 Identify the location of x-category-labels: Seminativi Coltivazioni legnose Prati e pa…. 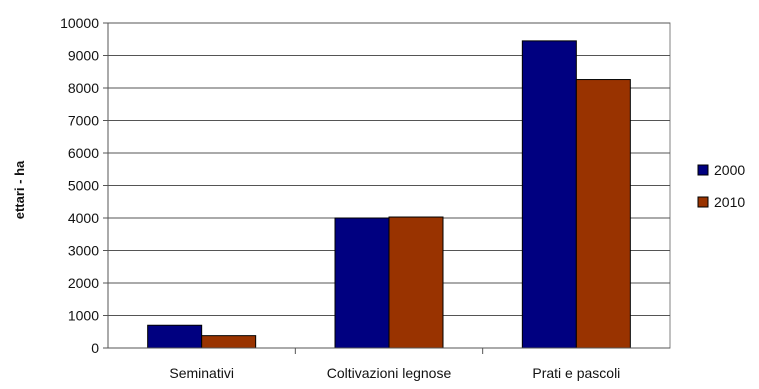
(394, 373).